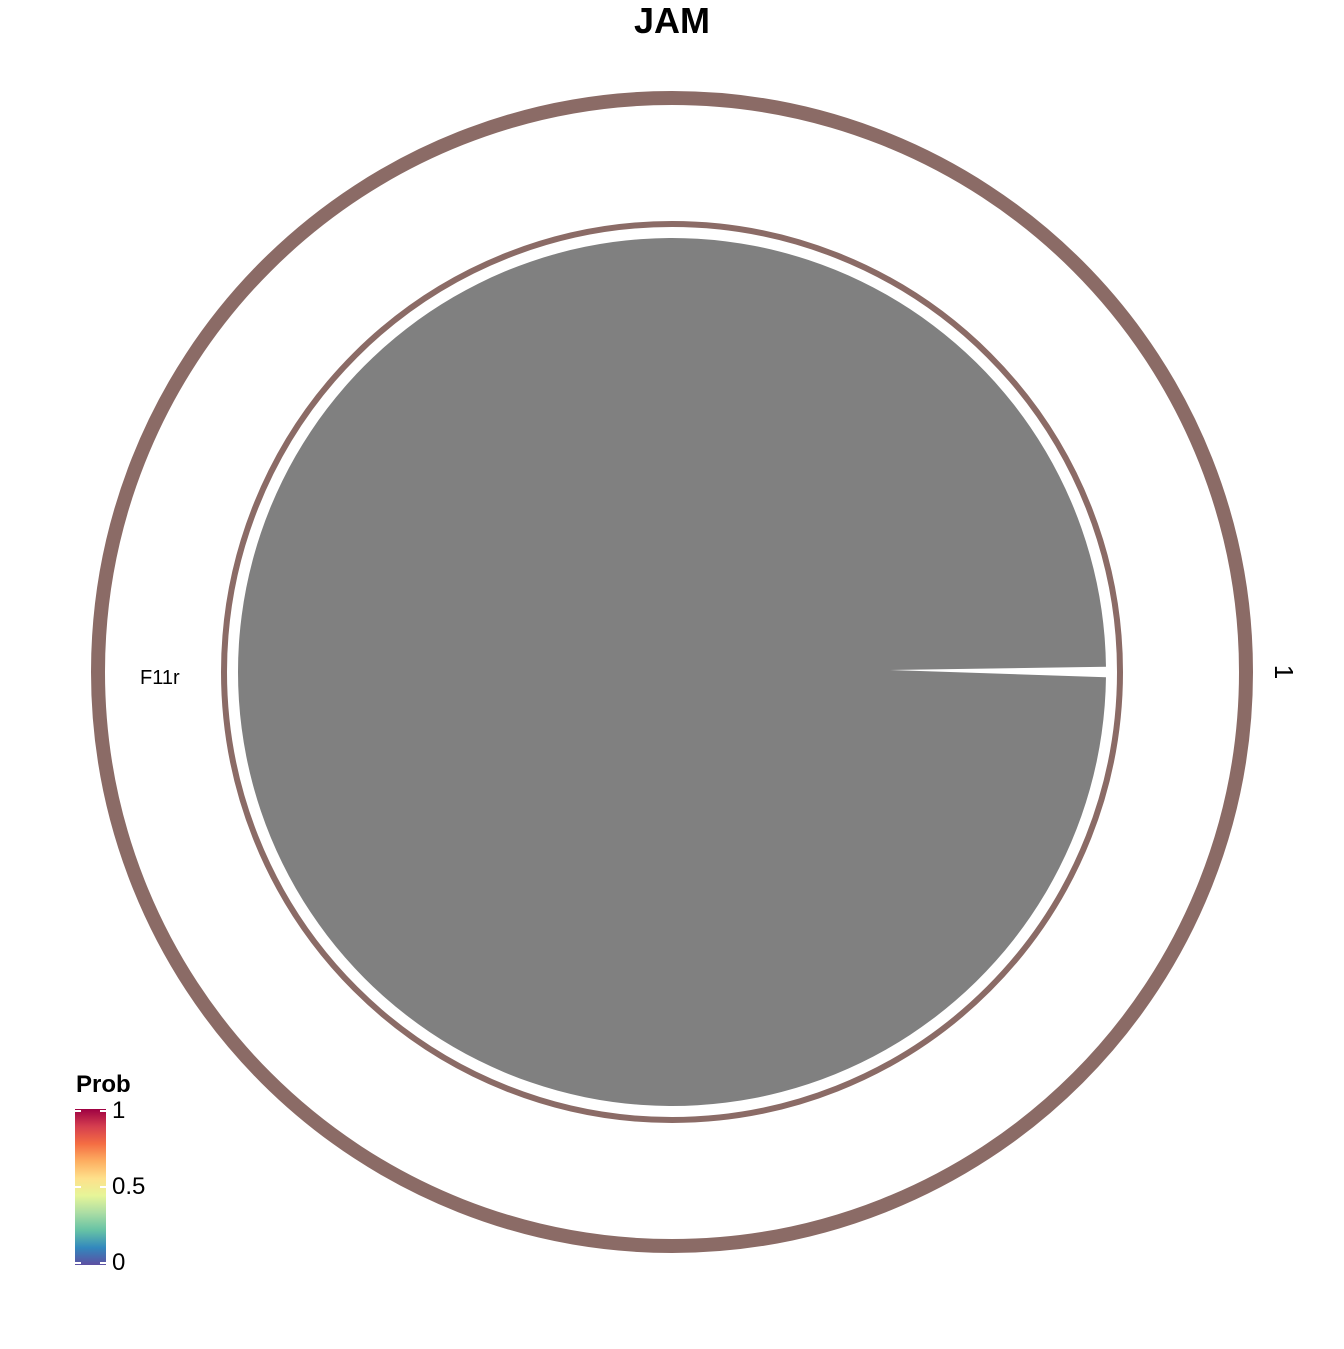  Describe the element at coordinates (129, 1186) in the screenshot. I see `legend-tick-label: 0.5` at that location.